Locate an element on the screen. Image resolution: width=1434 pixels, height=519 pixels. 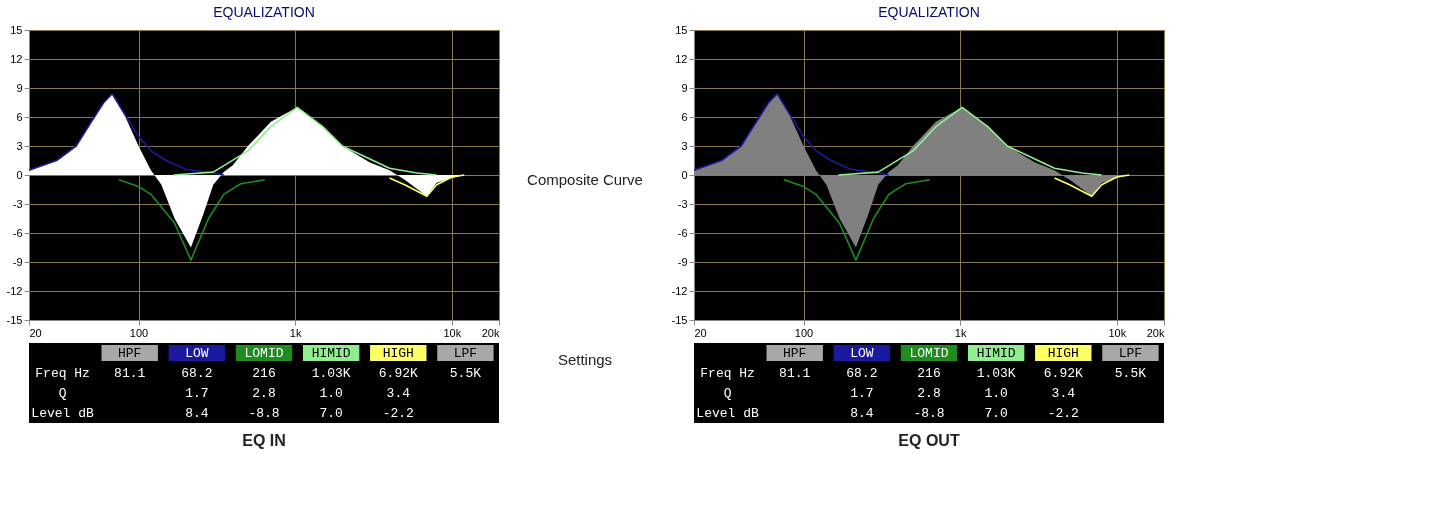
x-axis-title: EQ IN is located at coordinates (264, 440).